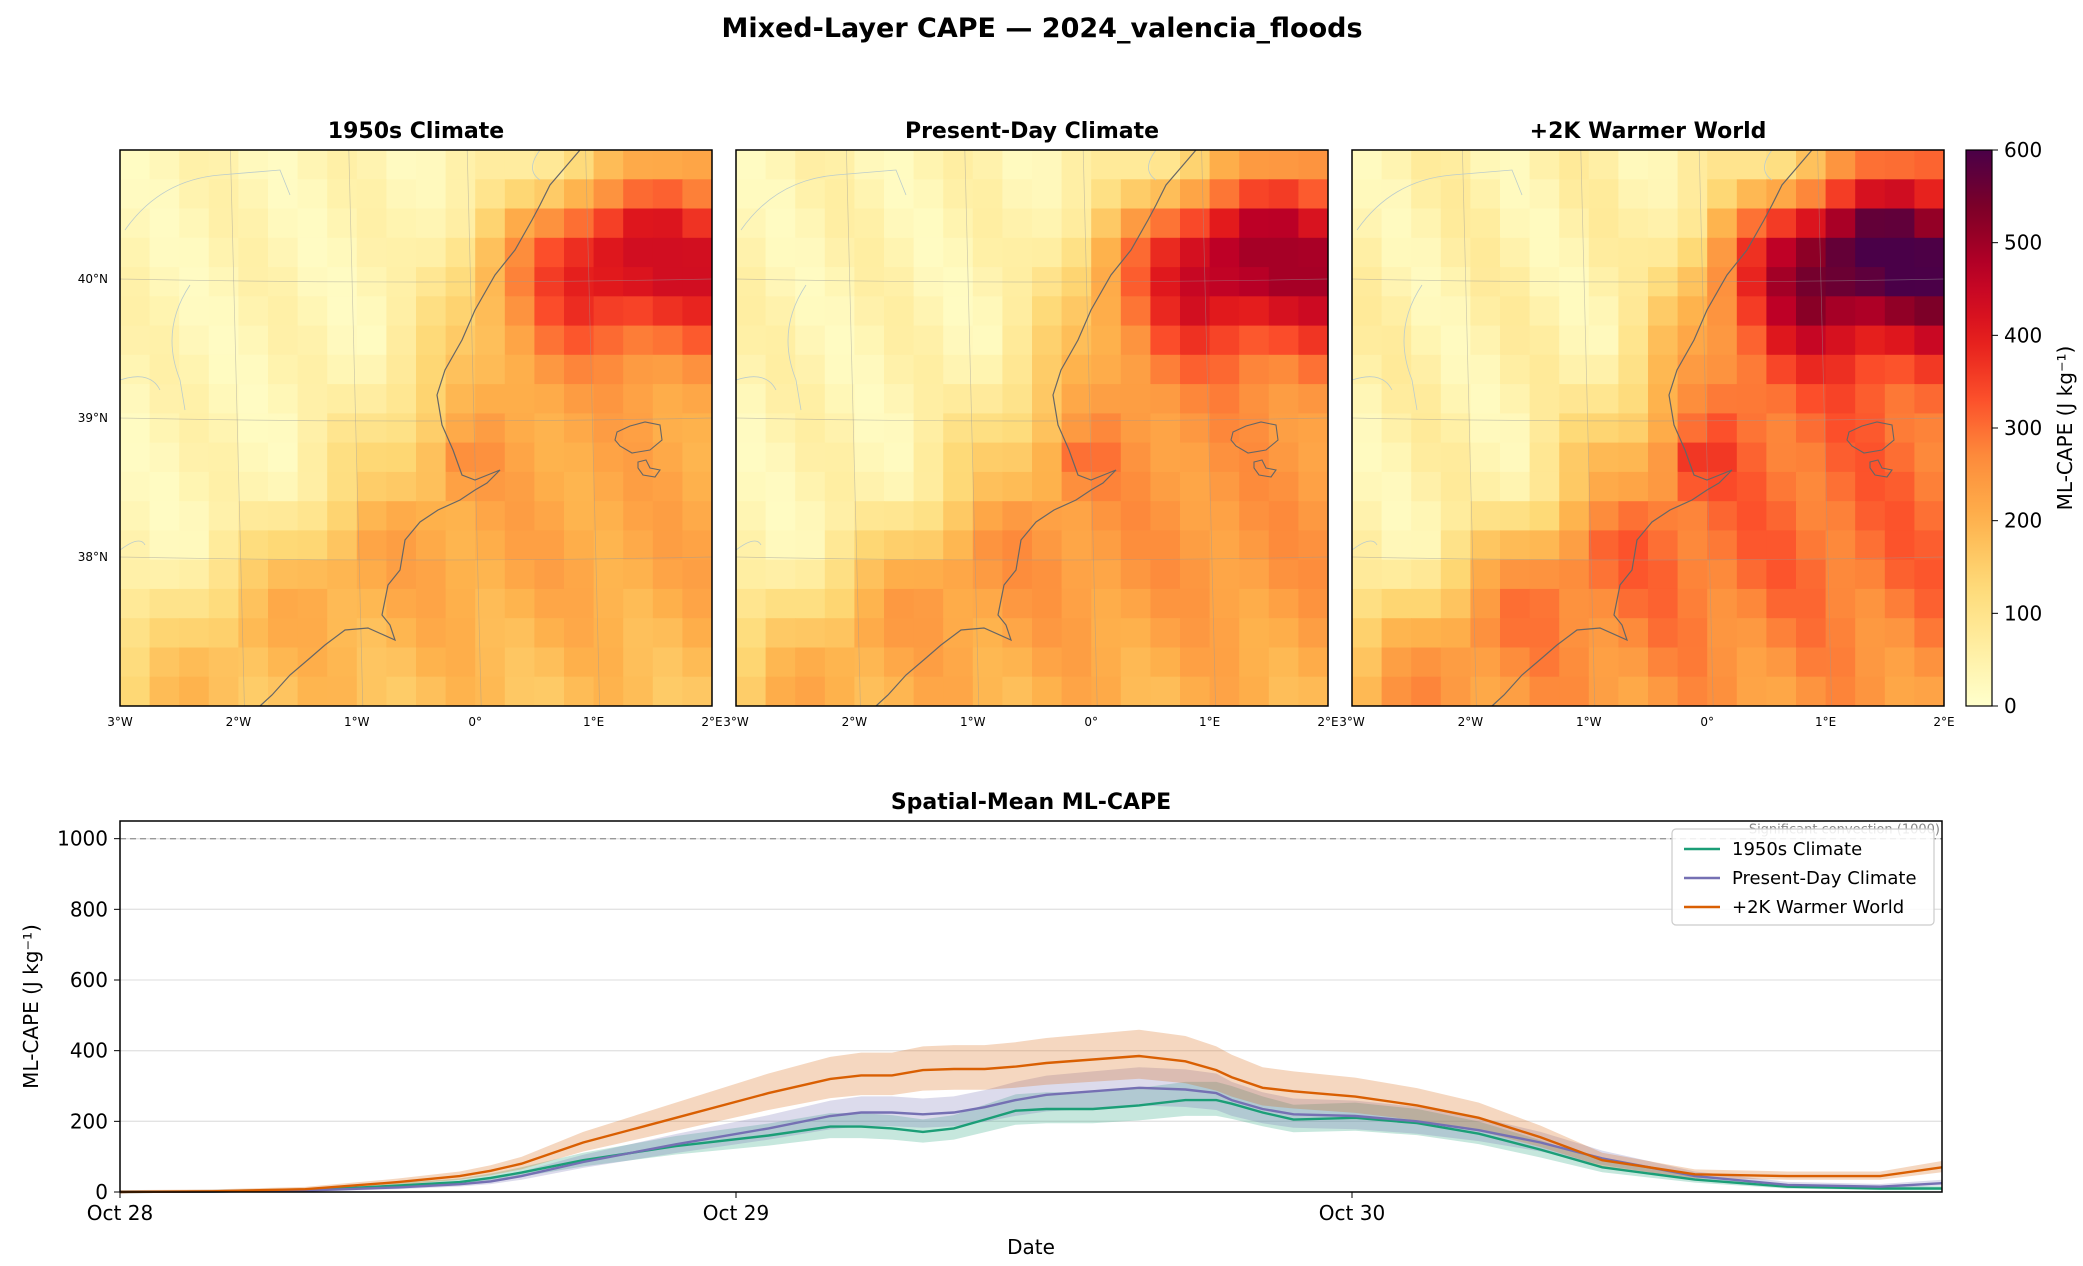 The image size is (2083, 1266). Describe the element at coordinates (416, 131) in the screenshot. I see `map-panel-title: 1950s Climate` at that location.